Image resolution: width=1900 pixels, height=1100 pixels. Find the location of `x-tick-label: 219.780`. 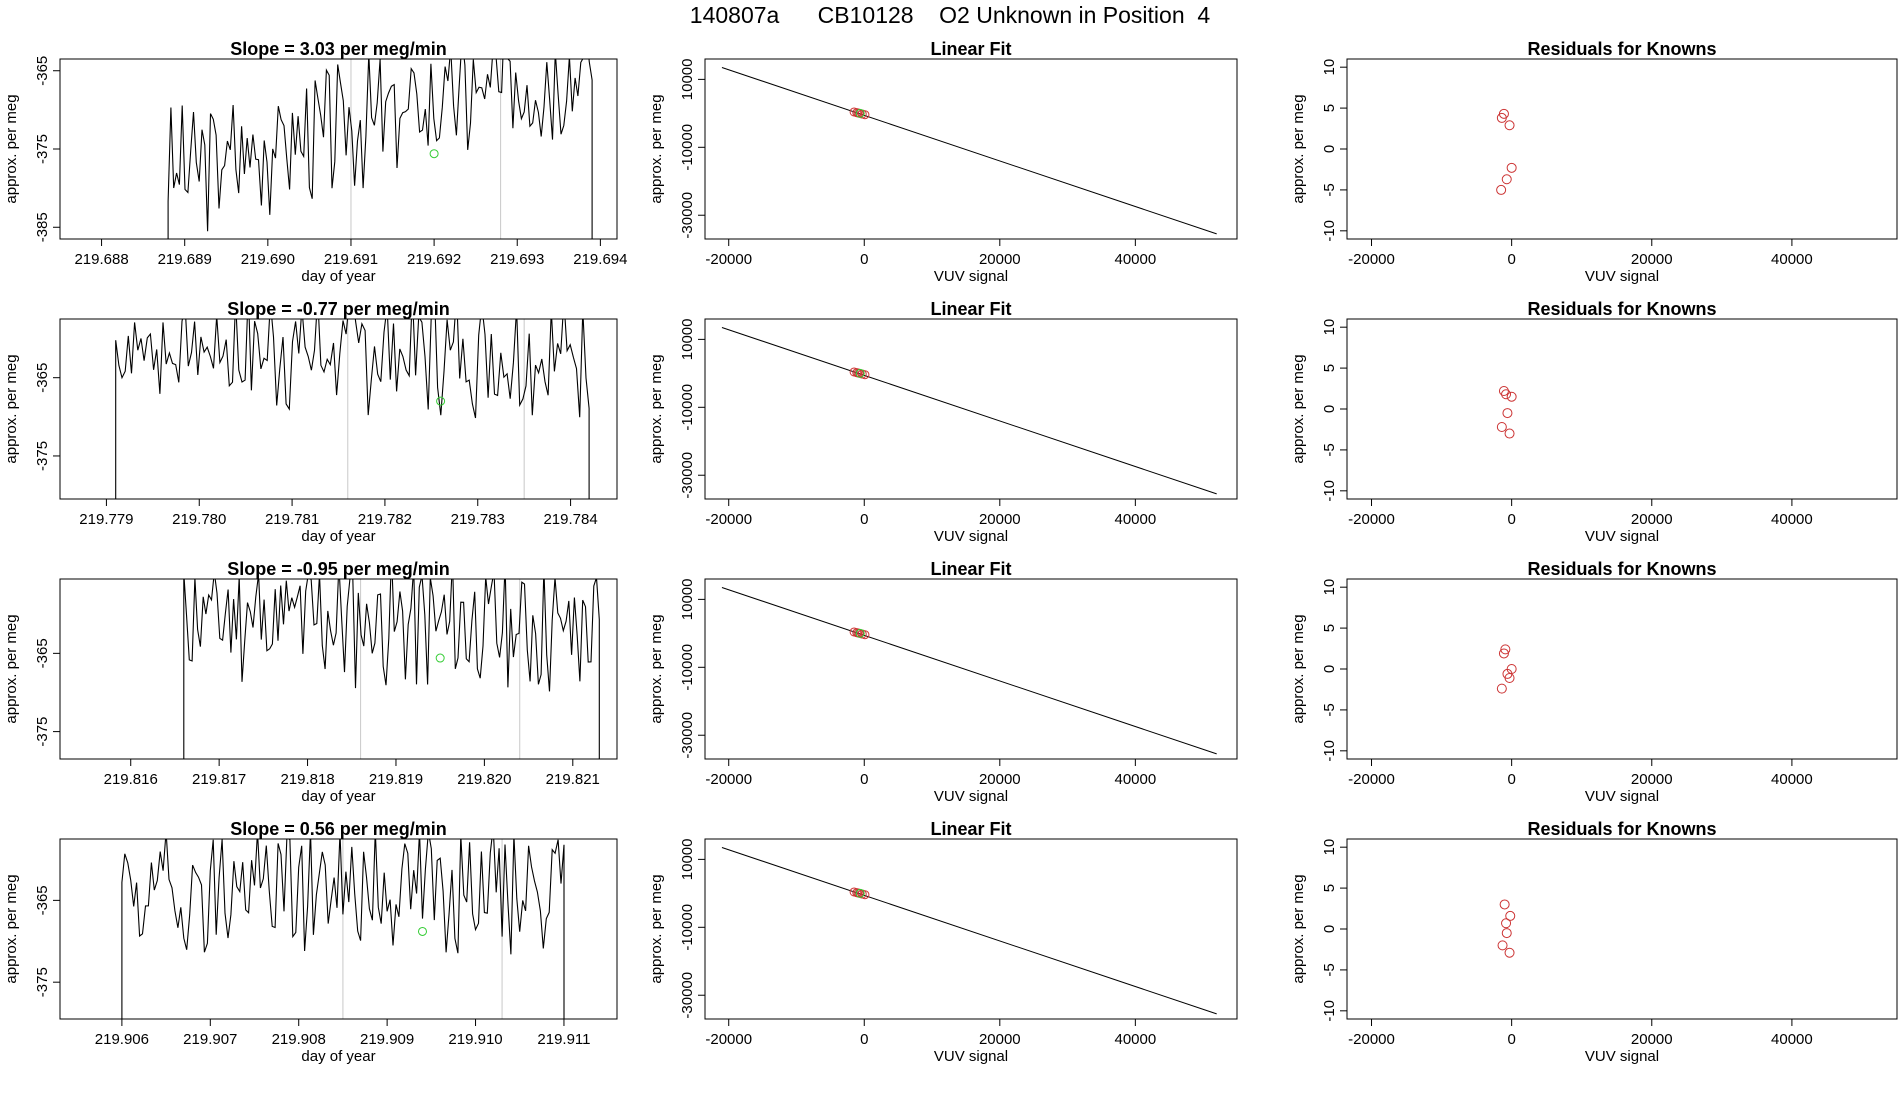

x-tick-label: 219.780 is located at coordinates (199, 519).